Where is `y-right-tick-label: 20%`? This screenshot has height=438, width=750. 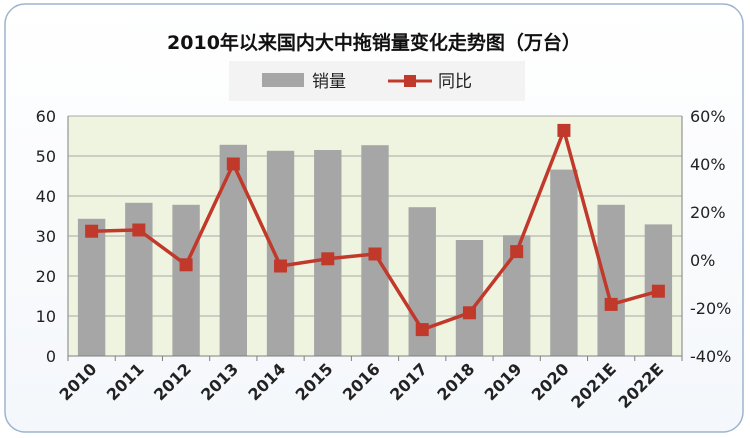 y-right-tick-label: 20% is located at coordinates (708, 212).